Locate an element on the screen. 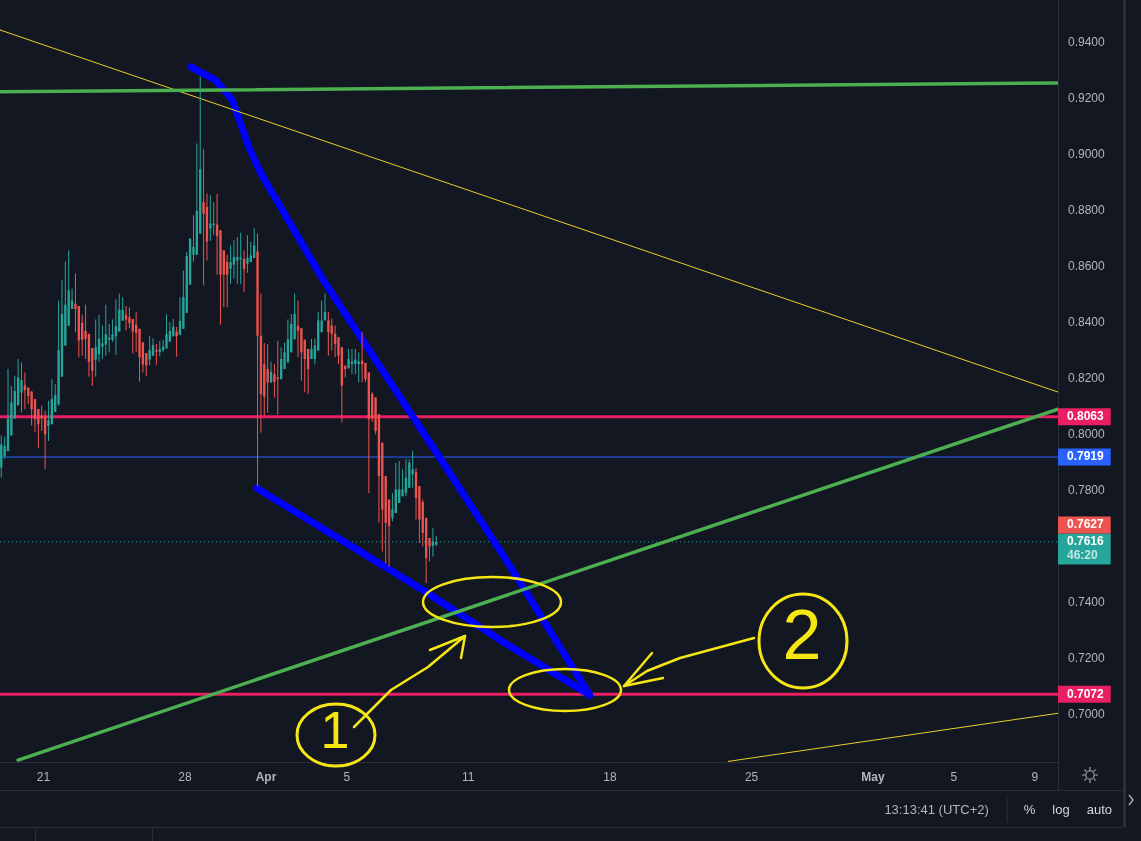  x-tick-label: May is located at coordinates (873, 776).